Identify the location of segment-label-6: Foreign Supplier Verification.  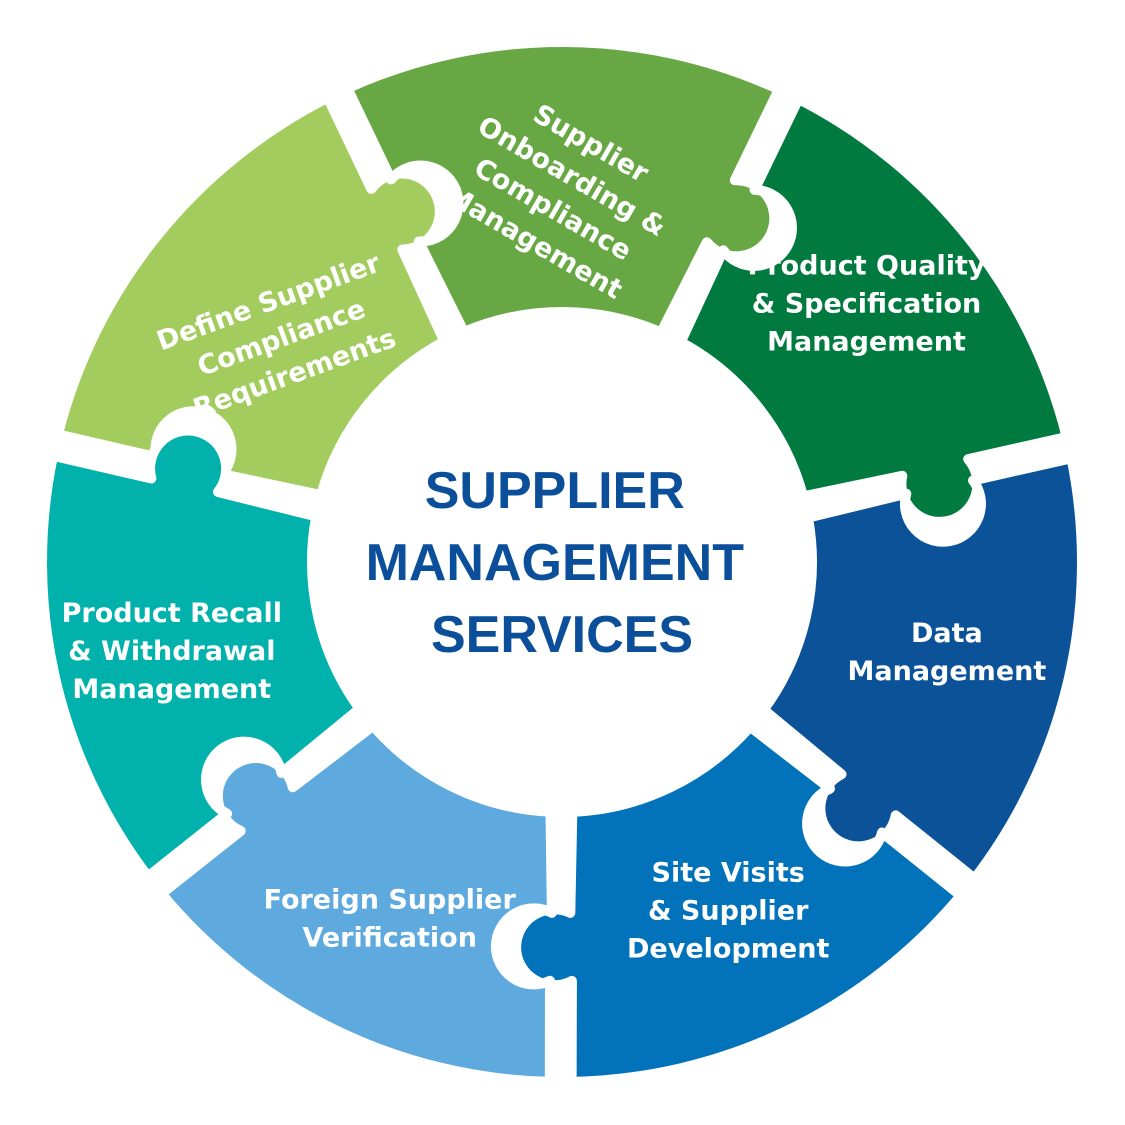
(390, 919).